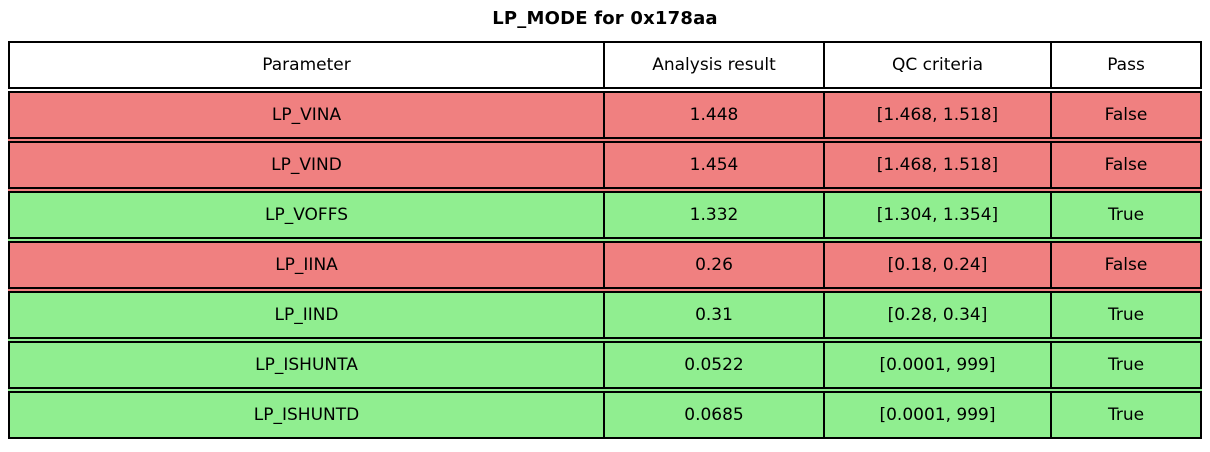 The height and width of the screenshot is (452, 1210). Describe the element at coordinates (938, 265) in the screenshot. I see `cell-qc-criteria: [0.18, 0.24]` at that location.